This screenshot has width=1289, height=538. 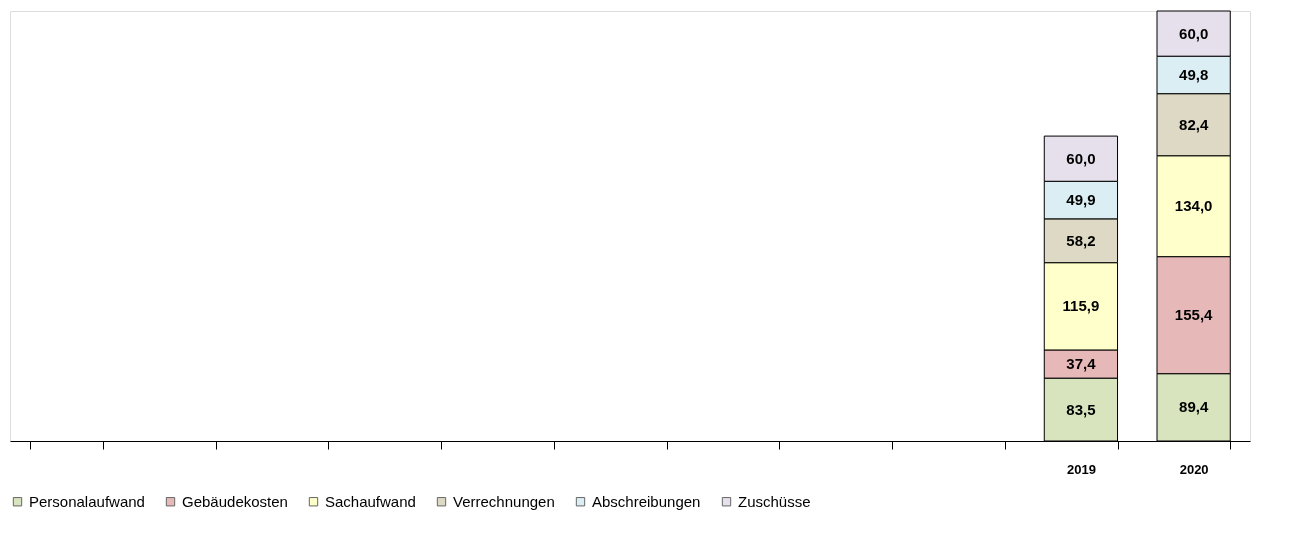 What do you see at coordinates (1193, 206) in the screenshot?
I see `data-label: 134,0` at bounding box center [1193, 206].